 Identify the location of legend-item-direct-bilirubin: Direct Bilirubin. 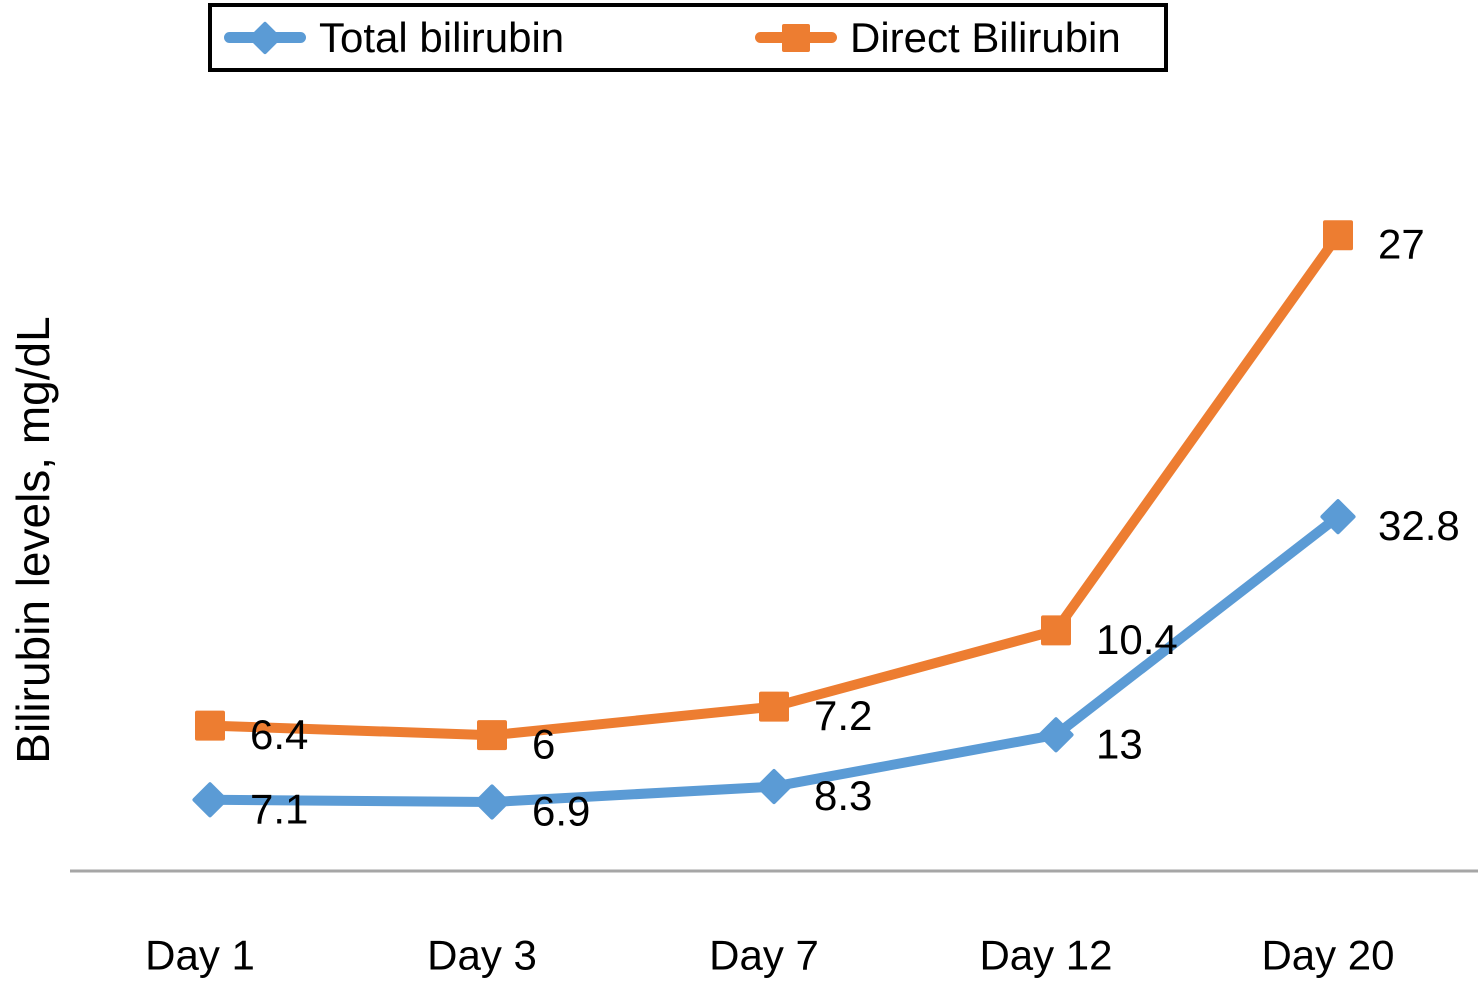
(938, 37).